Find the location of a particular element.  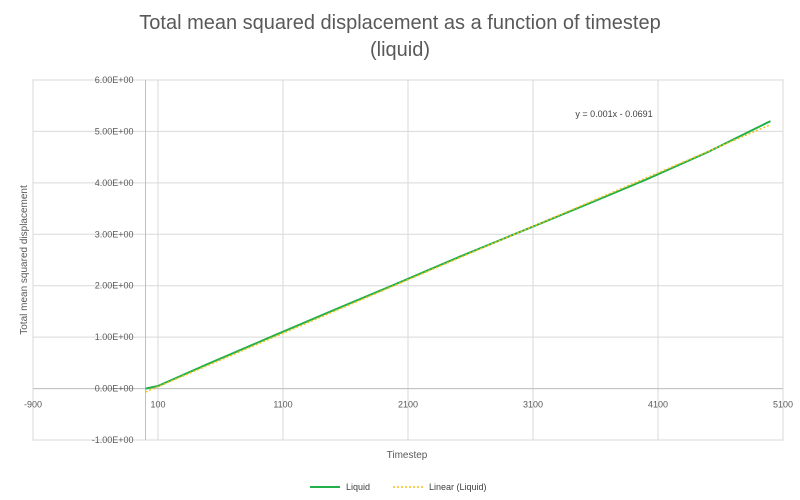

x-tick-label: 4100 is located at coordinates (658, 405).